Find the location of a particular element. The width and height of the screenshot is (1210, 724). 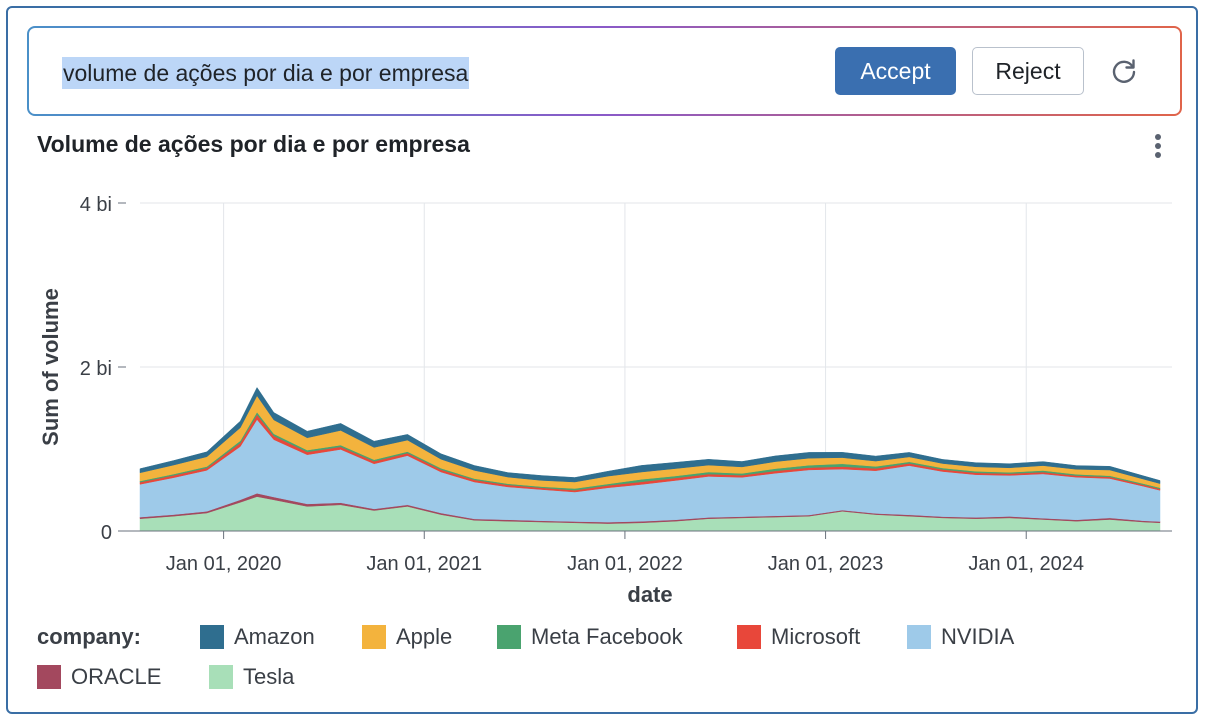

refresh-icon is located at coordinates (1124, 72).